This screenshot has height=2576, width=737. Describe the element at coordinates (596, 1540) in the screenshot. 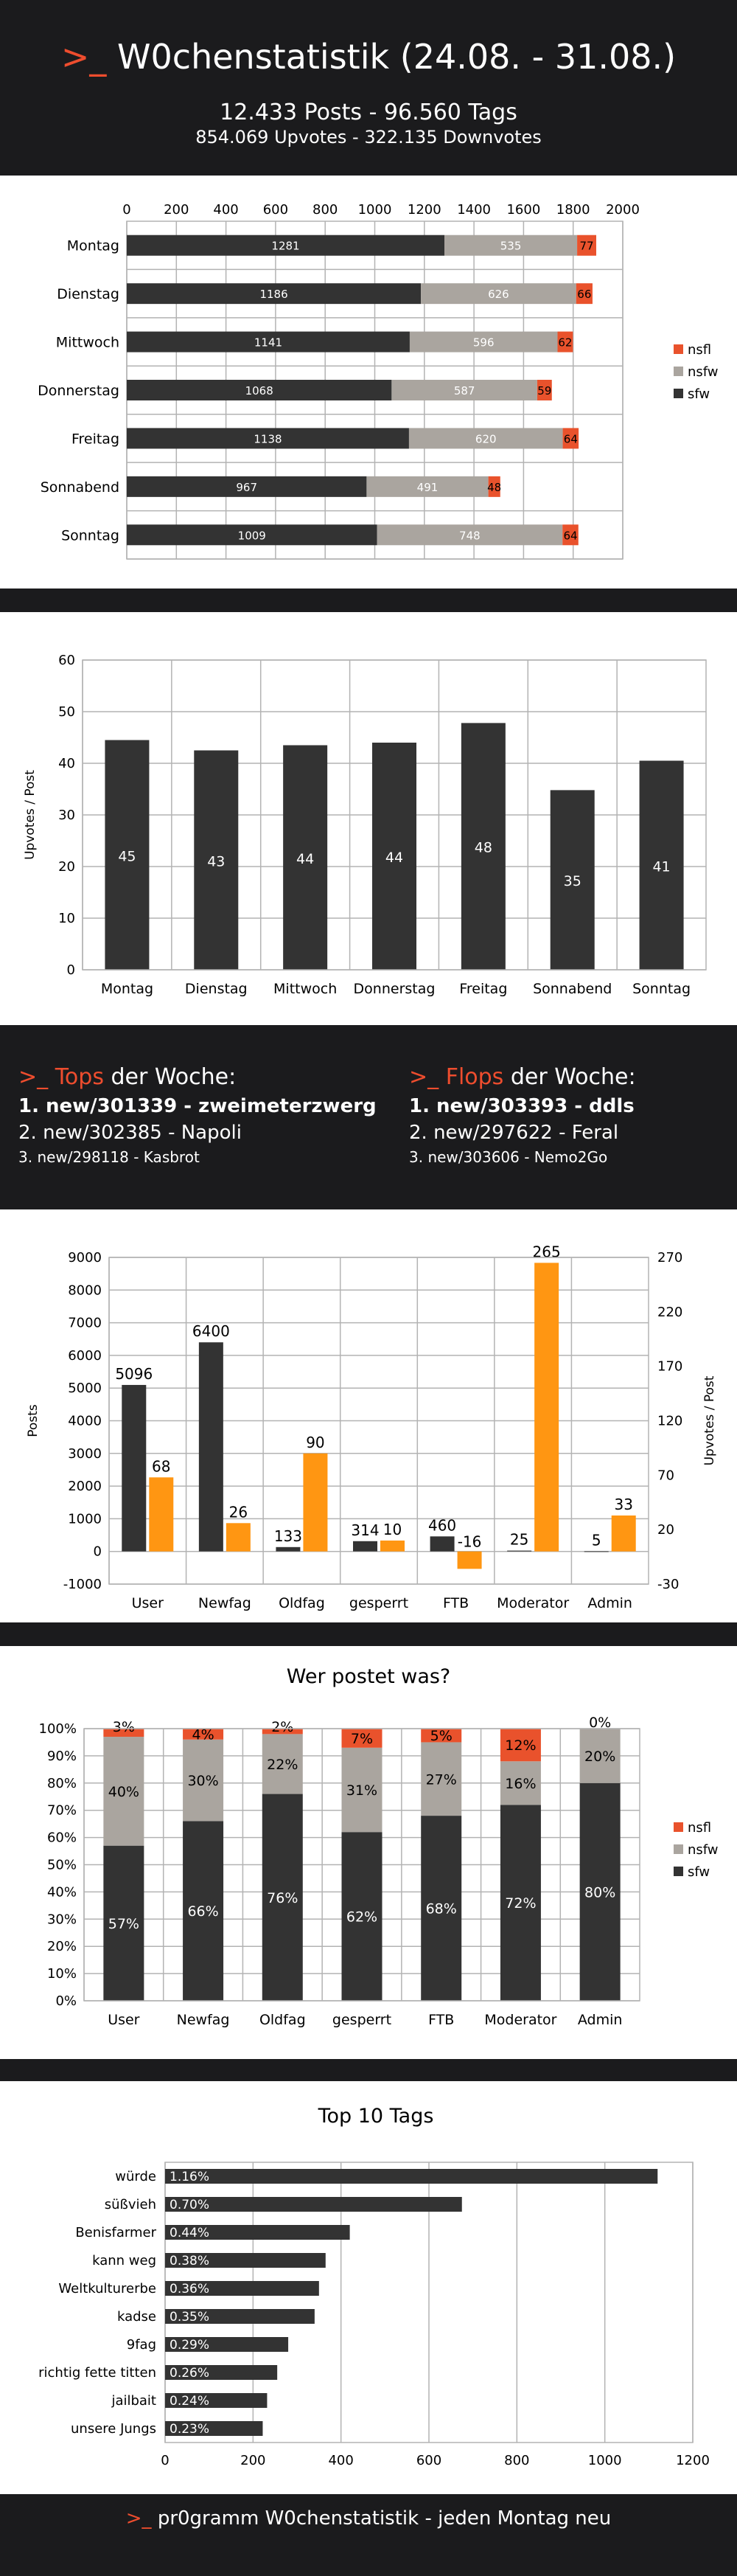

I see `data-label: 5` at that location.